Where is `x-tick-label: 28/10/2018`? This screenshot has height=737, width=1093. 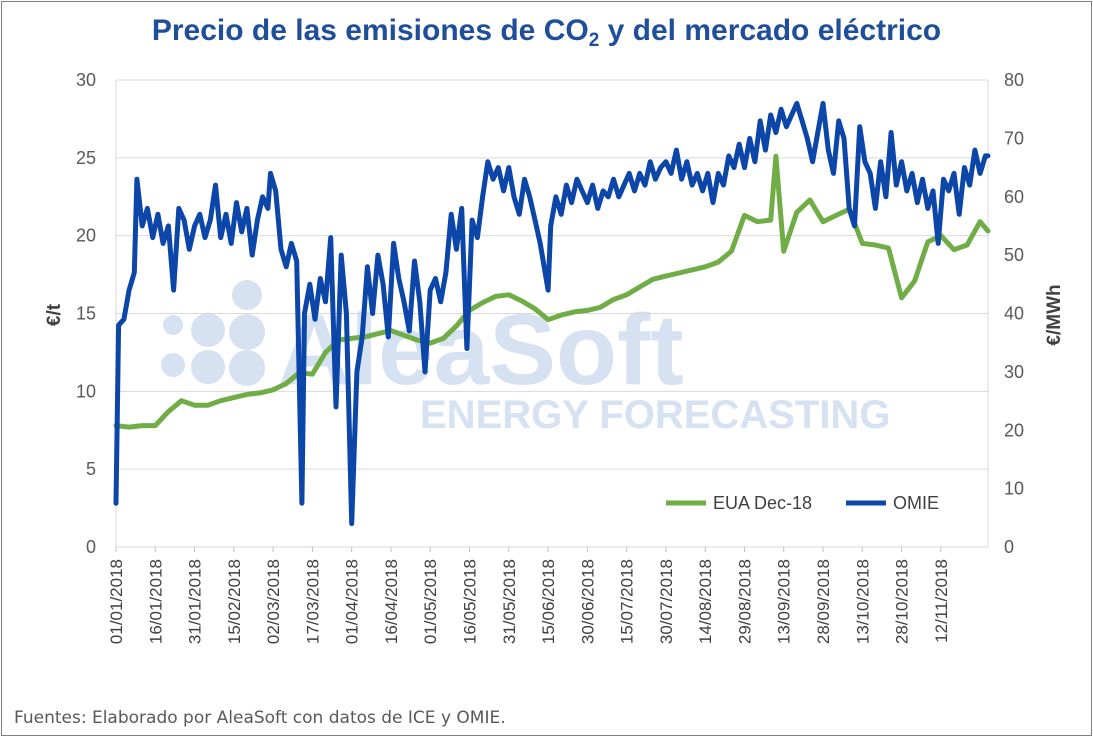
x-tick-label: 28/10/2018 is located at coordinates (902, 601).